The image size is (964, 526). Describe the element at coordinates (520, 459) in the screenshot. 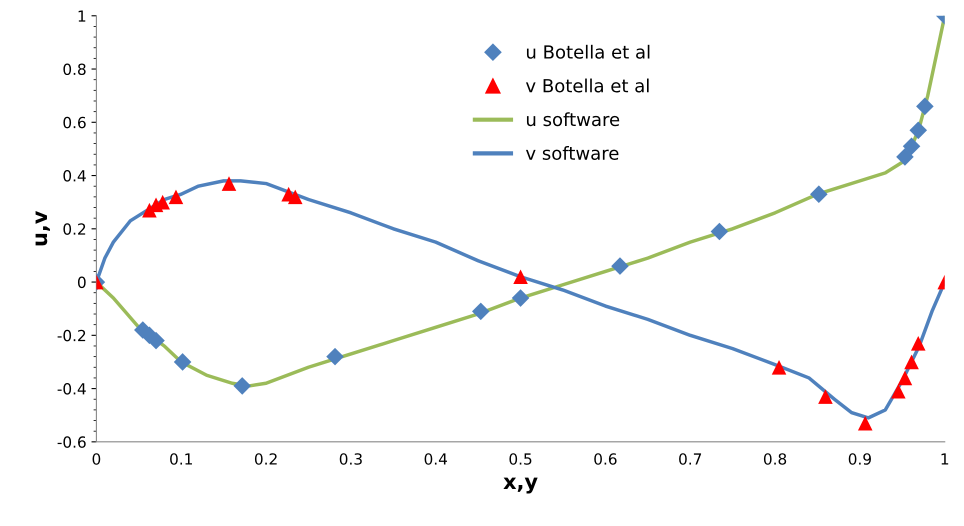

I see `x-tick-label: 0.5` at that location.